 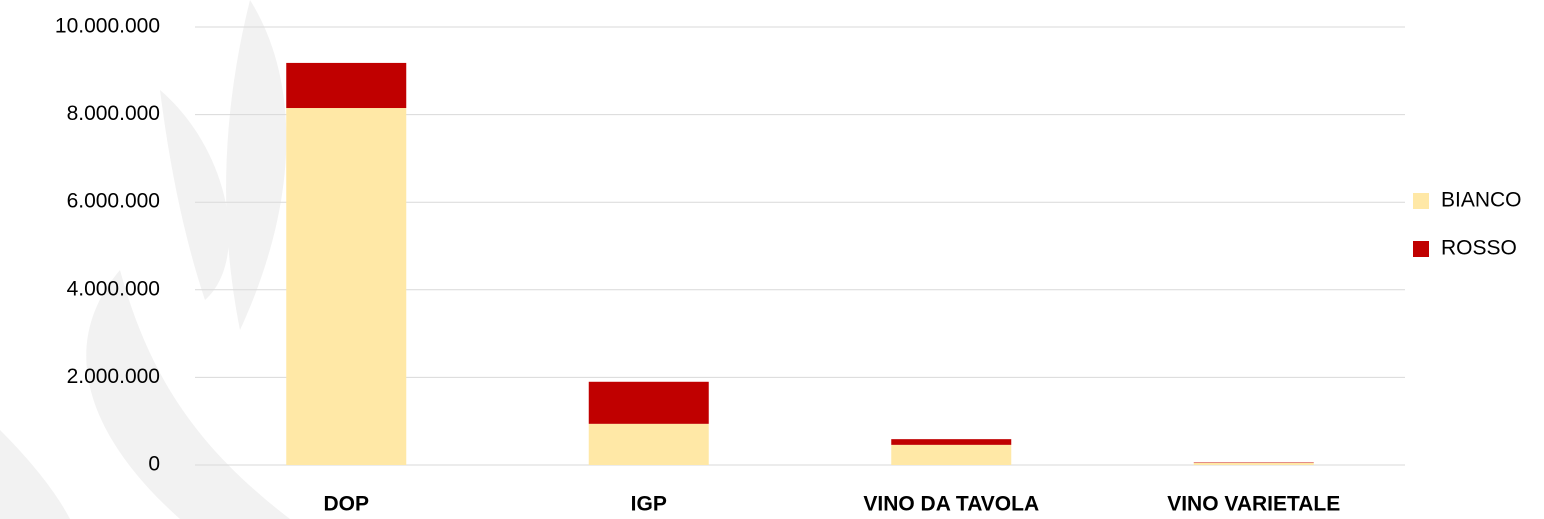 I want to click on x-tick-label: VINO DA TAVOLA, so click(x=951, y=504).